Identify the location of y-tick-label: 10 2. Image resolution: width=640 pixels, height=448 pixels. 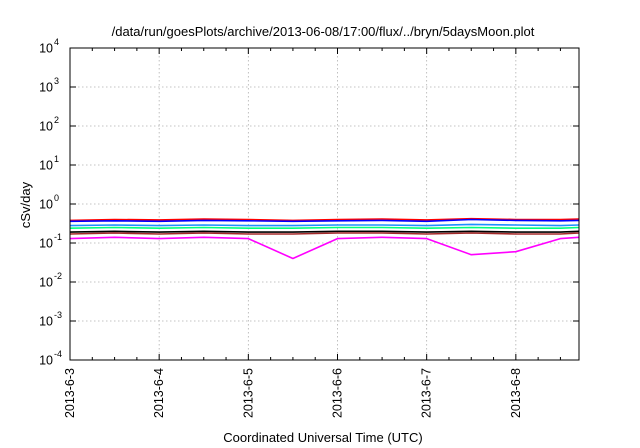
(49, 124).